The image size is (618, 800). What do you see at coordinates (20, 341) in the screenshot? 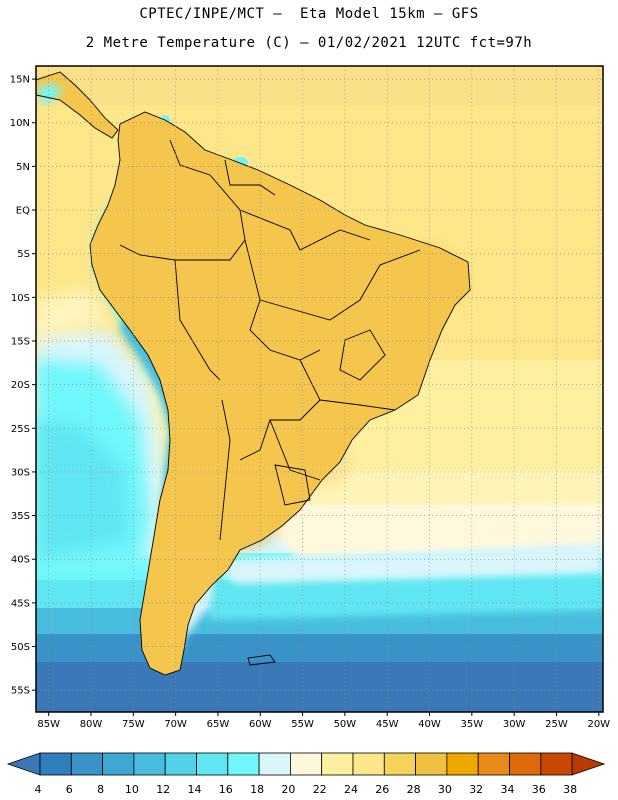
I see `latitude-label: 15S` at bounding box center [20, 341].